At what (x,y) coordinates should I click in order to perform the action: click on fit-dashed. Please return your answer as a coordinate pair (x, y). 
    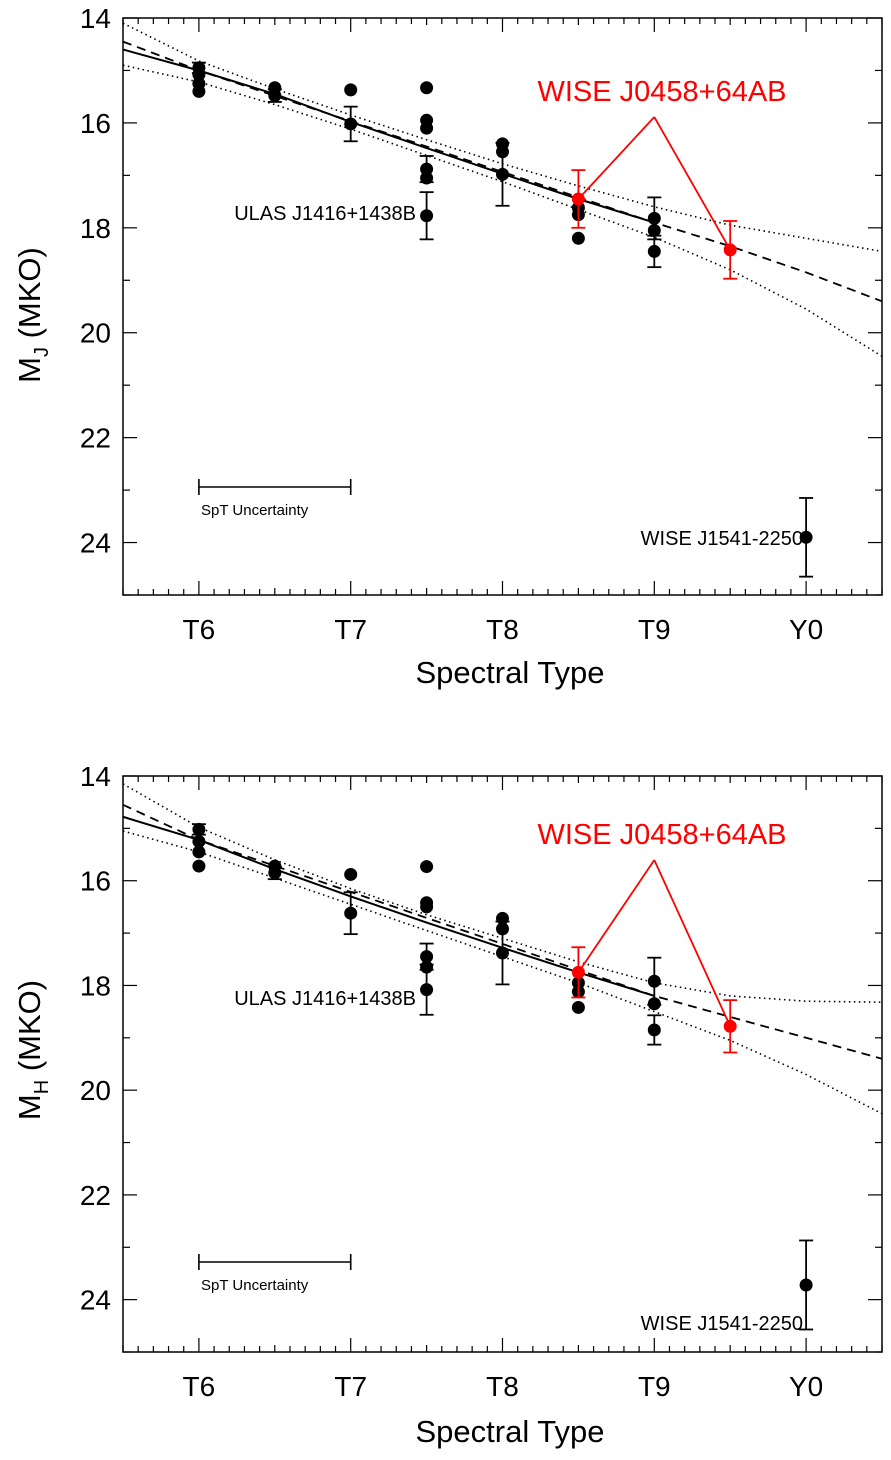
    Looking at the image, I should click on (502, 931).